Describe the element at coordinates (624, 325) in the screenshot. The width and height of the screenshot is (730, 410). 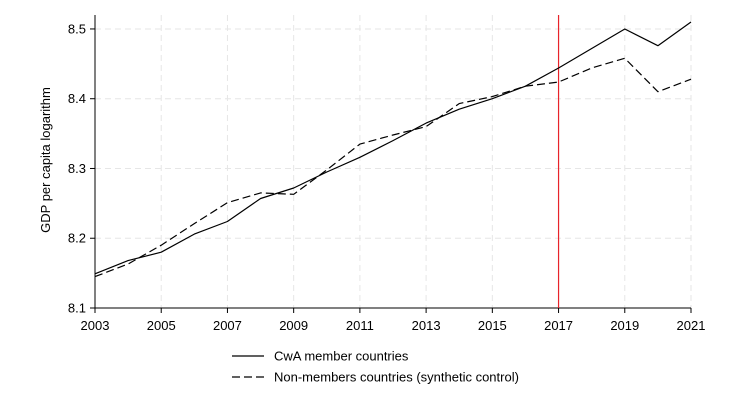
I see `x-tick-label-8: 2019` at that location.